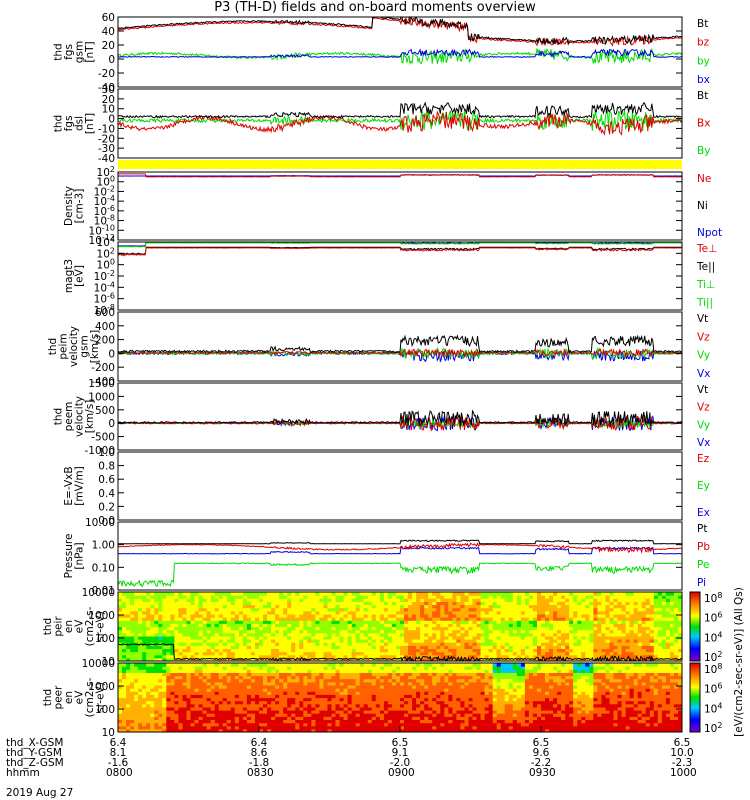 The image size is (750, 800). Describe the element at coordinates (111, 354) in the screenshot. I see `ytick-label: 0` at that location.